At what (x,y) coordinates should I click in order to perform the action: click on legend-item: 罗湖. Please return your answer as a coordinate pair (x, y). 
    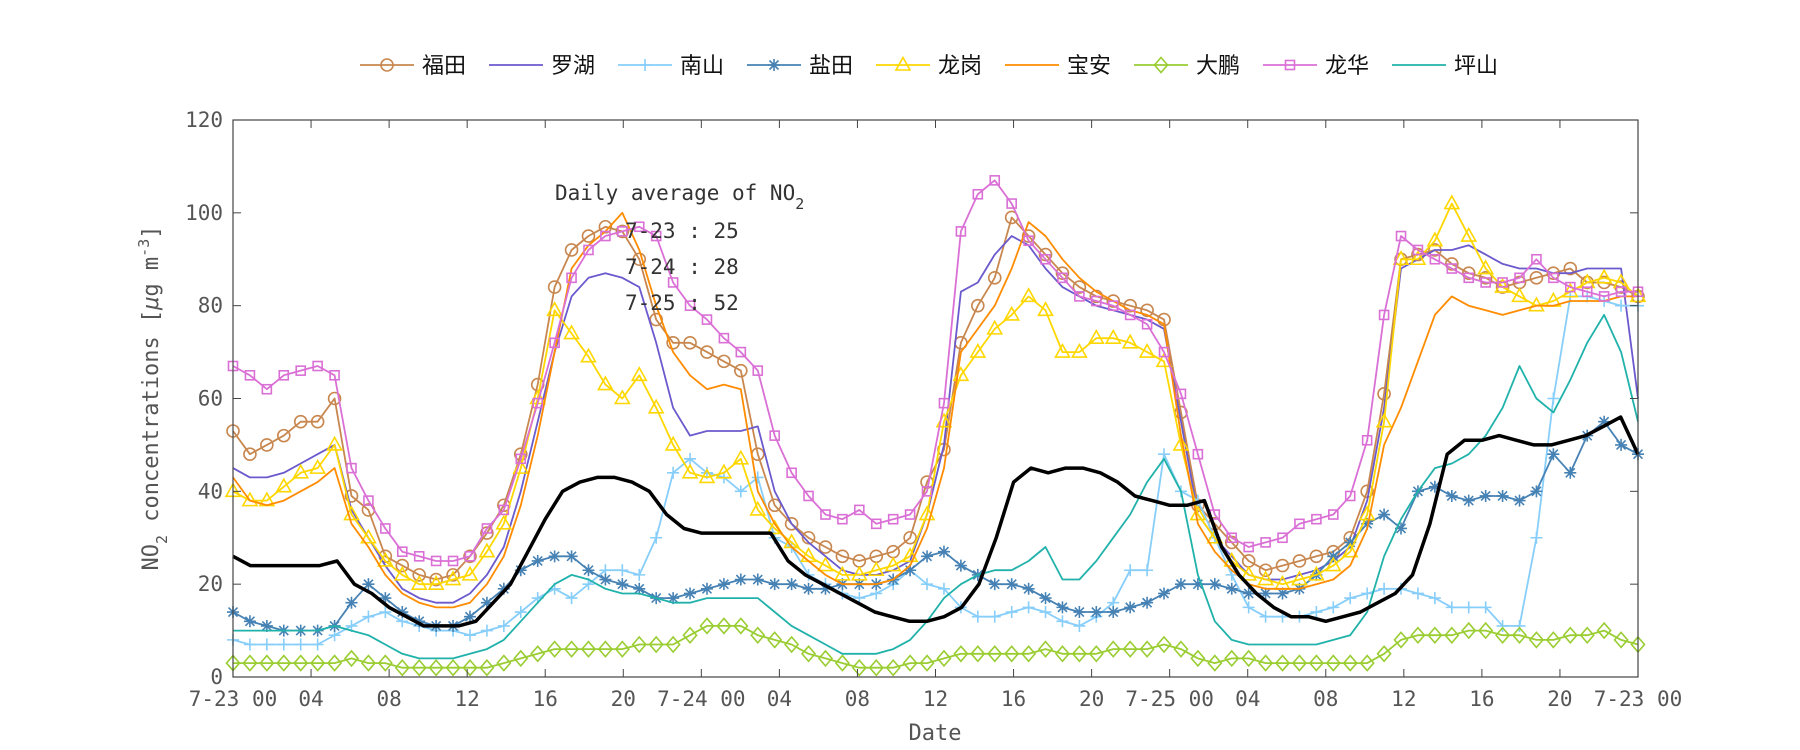
    Looking at the image, I should click on (542, 66).